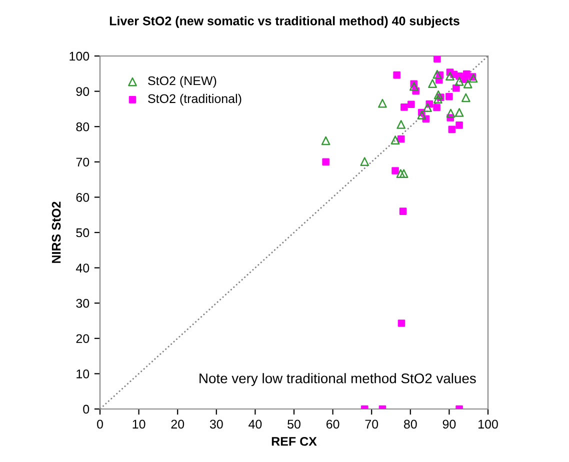 The height and width of the screenshot is (462, 569). What do you see at coordinates (86, 409) in the screenshot?
I see `y-tick-label: 0` at bounding box center [86, 409].